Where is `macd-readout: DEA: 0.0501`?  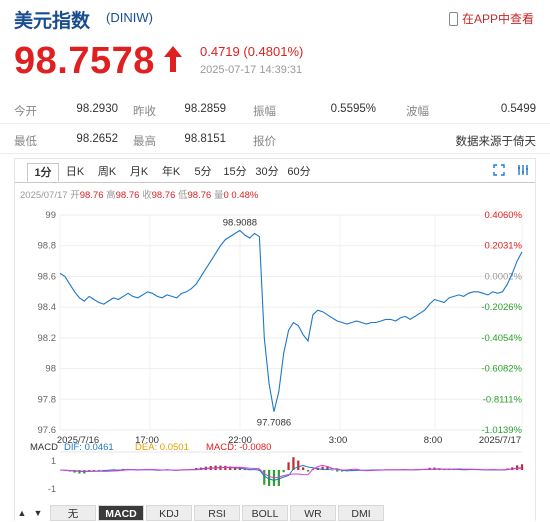 macd-readout: DEA: 0.0501 is located at coordinates (162, 447).